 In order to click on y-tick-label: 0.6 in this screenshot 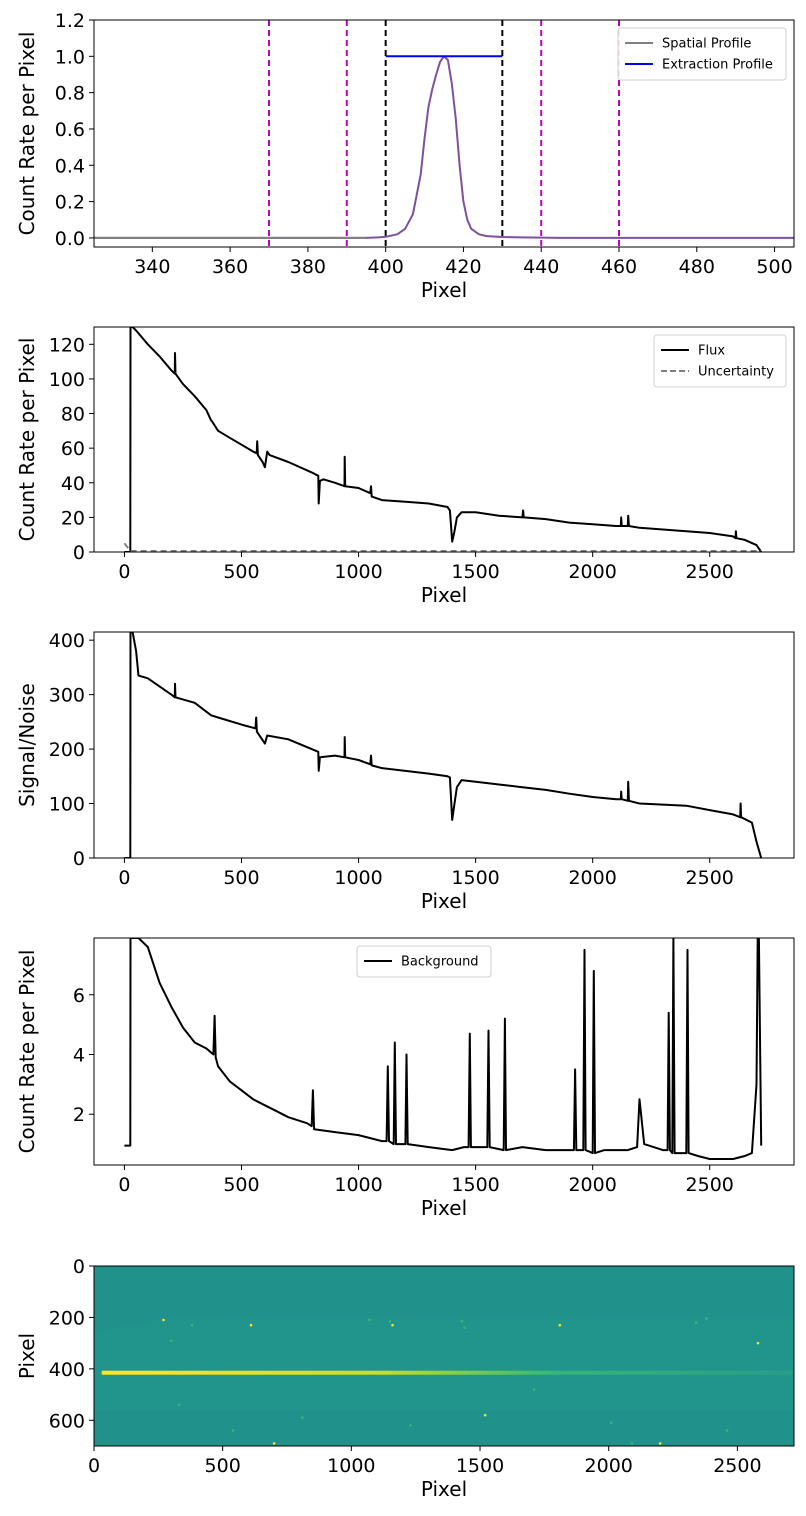, I will do `click(70, 130)`.